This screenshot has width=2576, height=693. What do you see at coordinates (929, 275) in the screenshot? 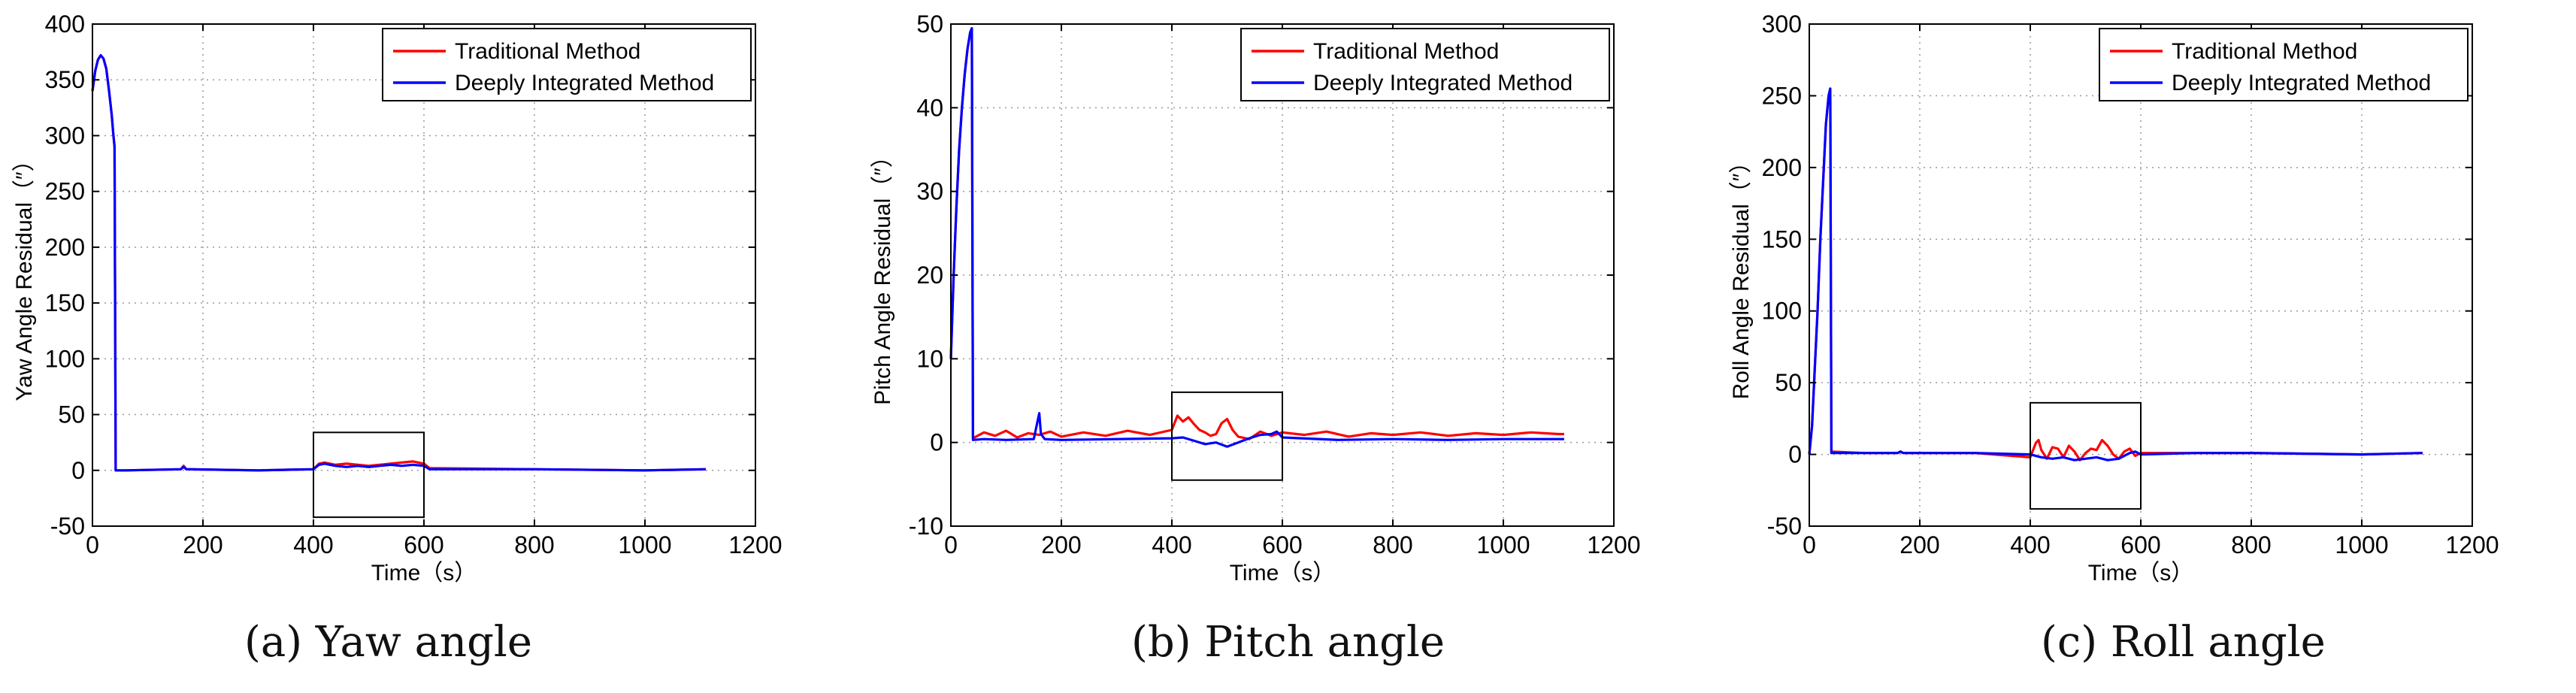
I see `y-tick-label: 20` at bounding box center [929, 275].